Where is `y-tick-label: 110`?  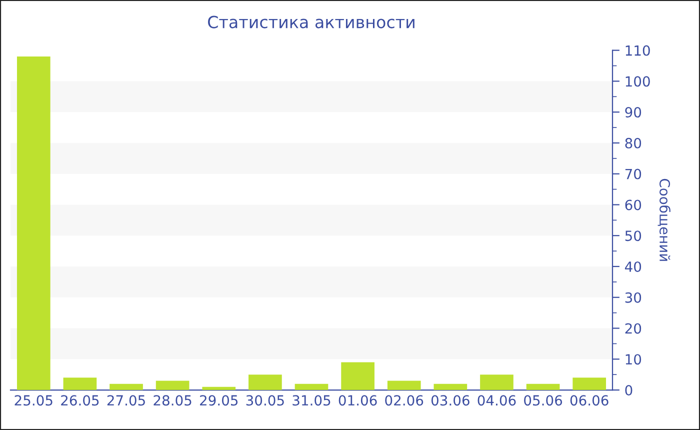 y-tick-label: 110 is located at coordinates (638, 50).